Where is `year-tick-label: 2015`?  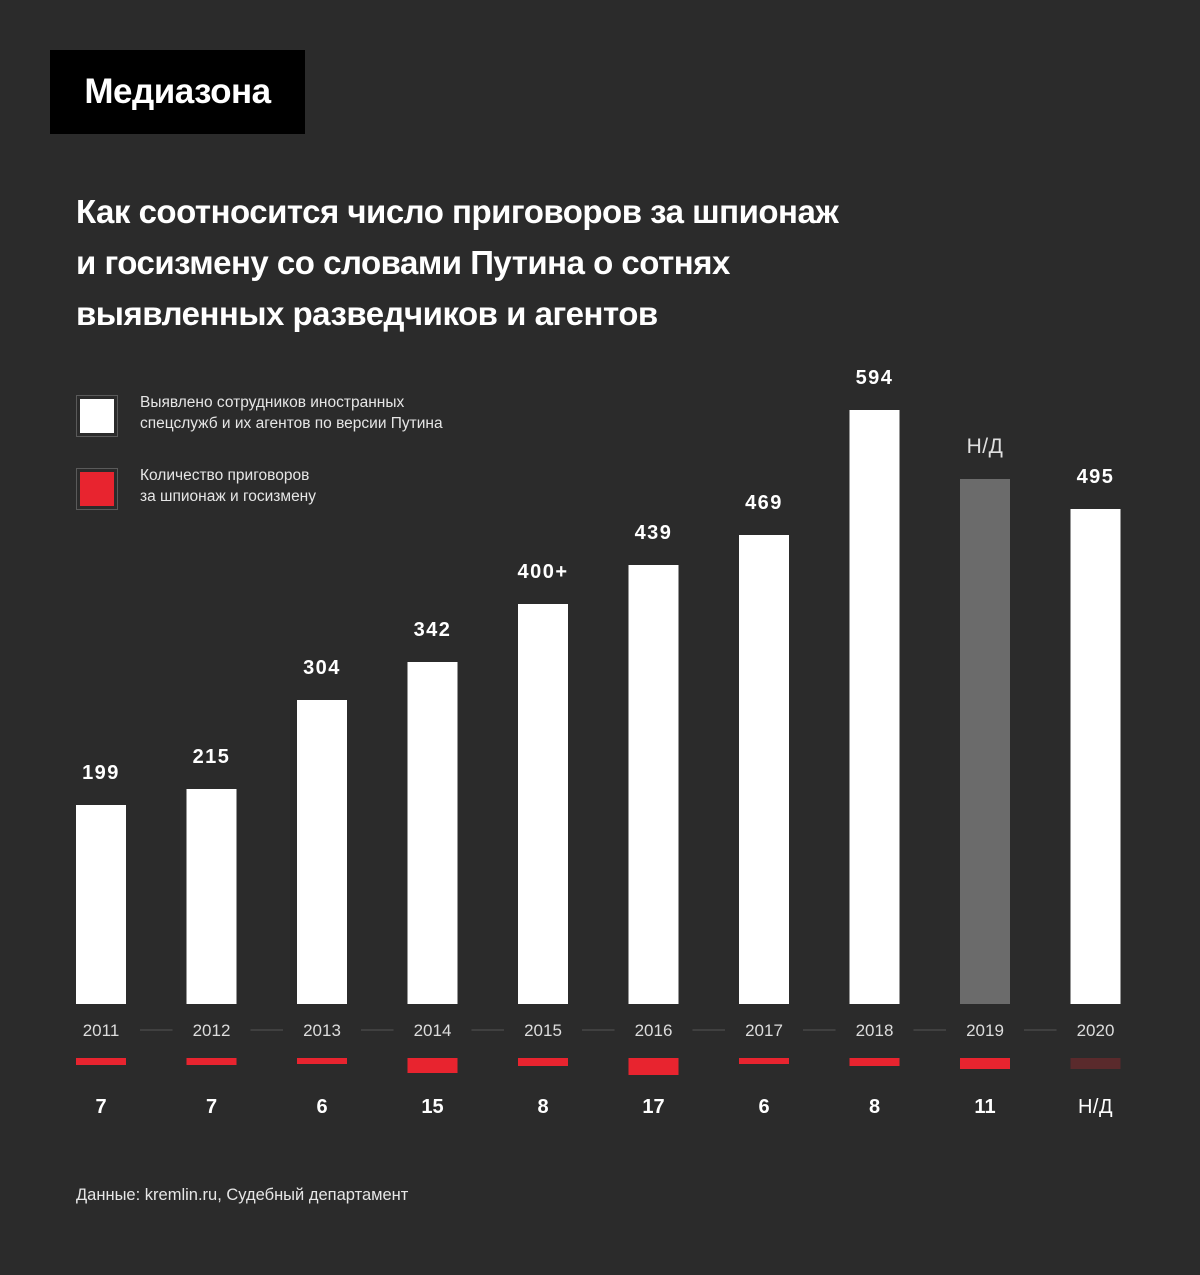
year-tick-label: 2015 is located at coordinates (543, 1030).